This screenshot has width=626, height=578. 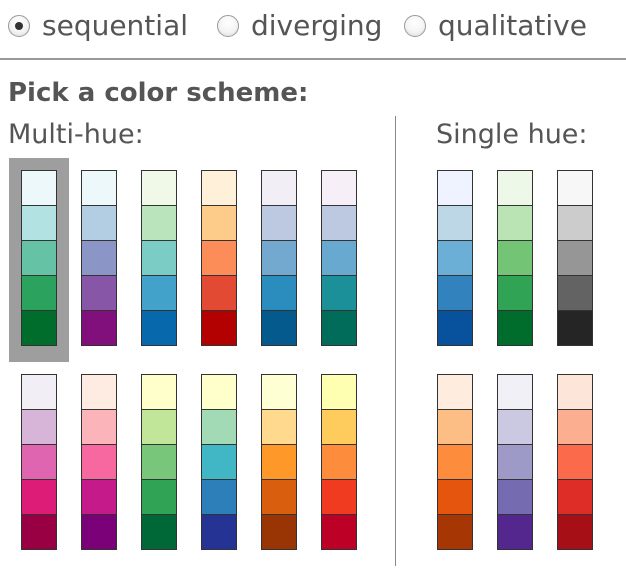 I want to click on radio-qualitative-circle, so click(x=415, y=26).